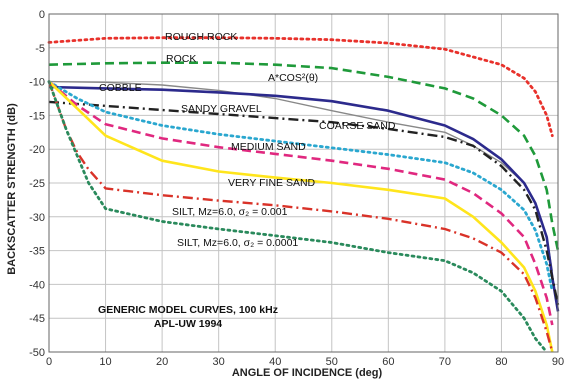 This screenshot has height=386, width=568. I want to click on y-tick-label: -50, so click(37, 353).